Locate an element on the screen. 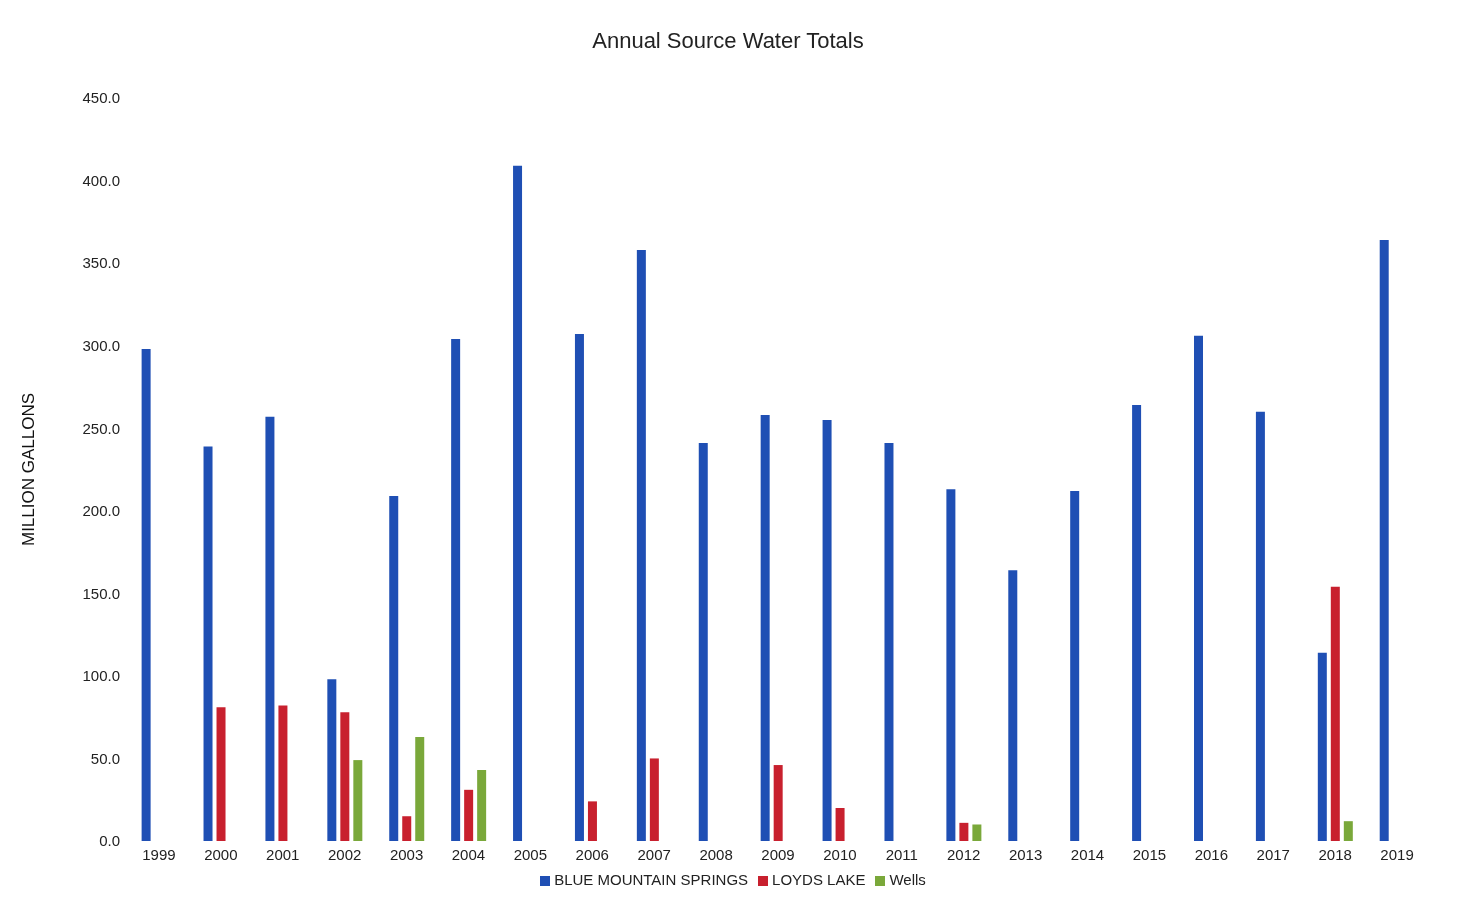 The height and width of the screenshot is (902, 1465). y-tick-label: 350.0 is located at coordinates (101, 263).